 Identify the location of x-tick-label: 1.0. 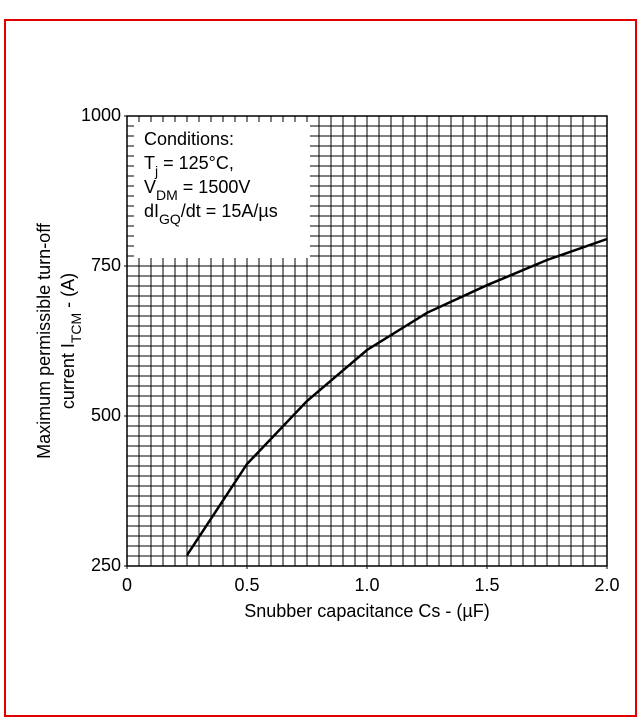
(366, 585).